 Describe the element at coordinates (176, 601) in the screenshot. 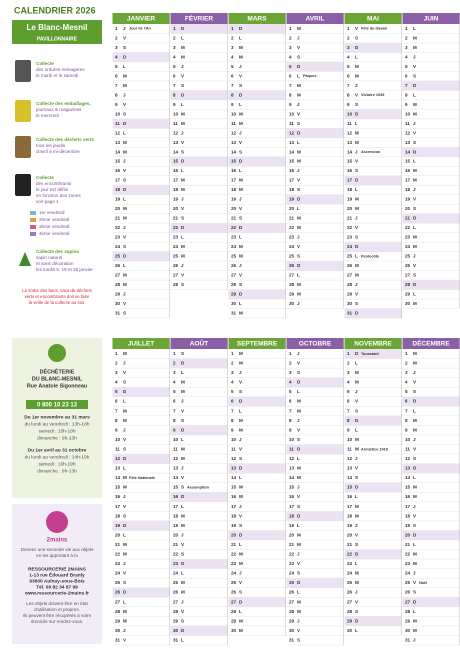

I see `day-number: 27` at that location.